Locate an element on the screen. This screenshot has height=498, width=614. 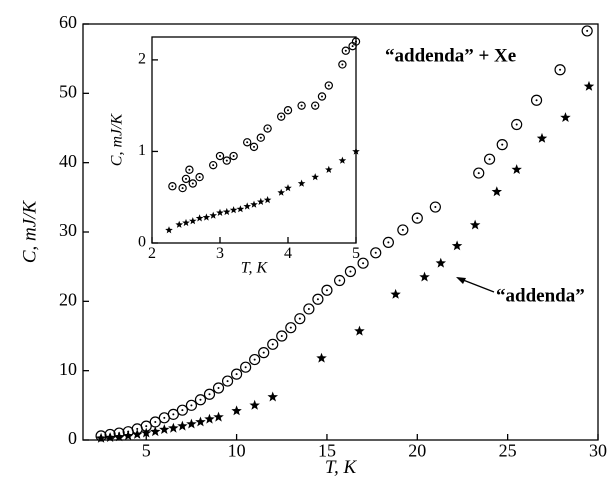
x-axis-label: T, K is located at coordinates (255, 267).